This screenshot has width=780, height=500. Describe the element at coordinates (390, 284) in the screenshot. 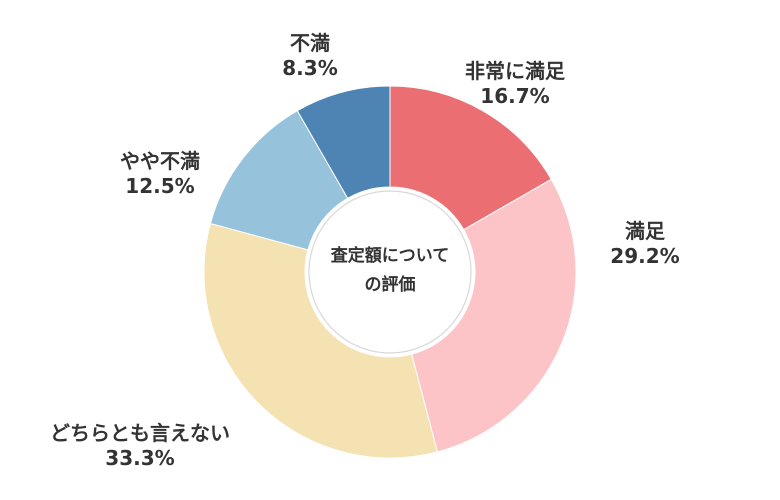

I see `center-label-line-2: の評価` at that location.